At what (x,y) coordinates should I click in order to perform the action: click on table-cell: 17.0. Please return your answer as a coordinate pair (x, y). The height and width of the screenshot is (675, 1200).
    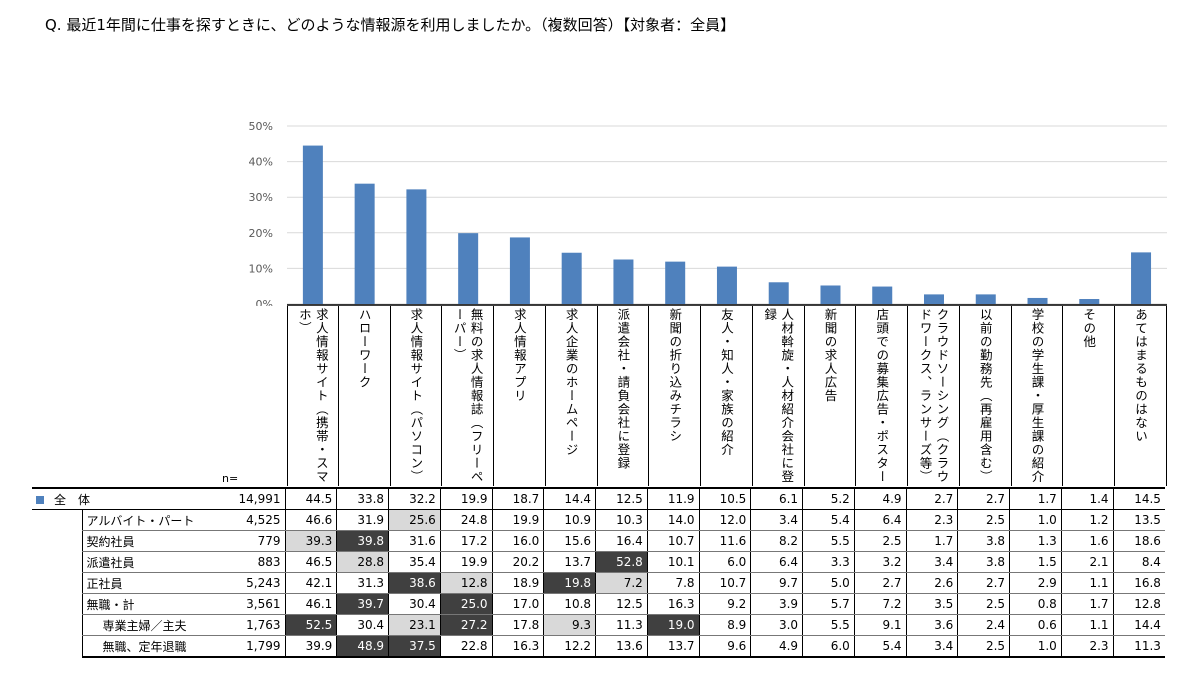
    Looking at the image, I should click on (517, 604).